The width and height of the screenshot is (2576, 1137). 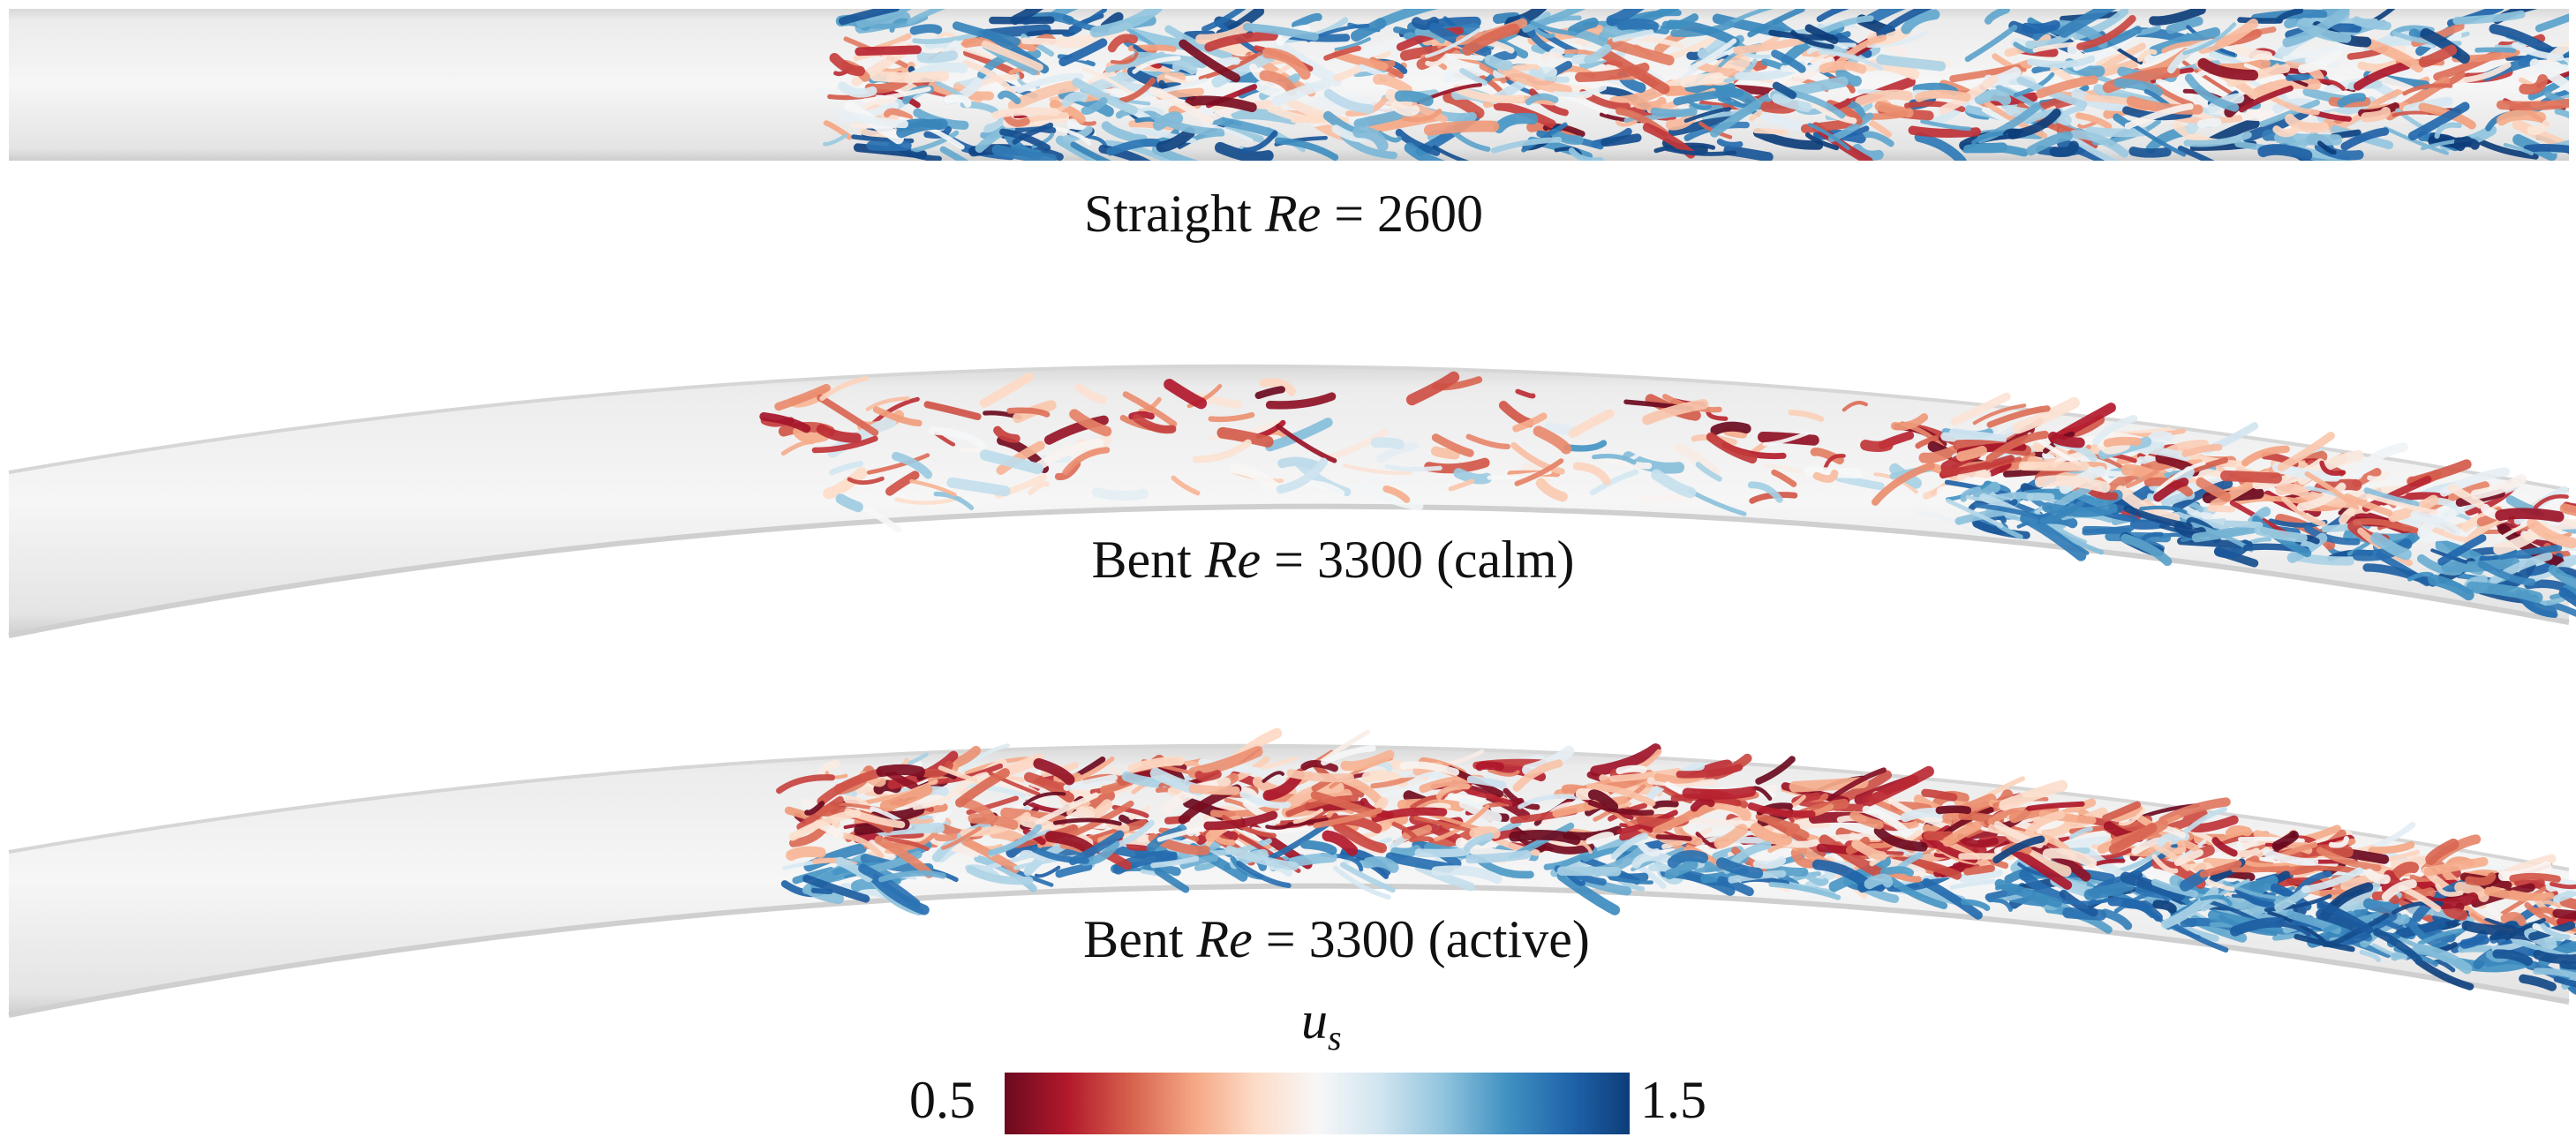 What do you see at coordinates (1284, 214) in the screenshot?
I see `caption-straight: Straight Re = 2600` at bounding box center [1284, 214].